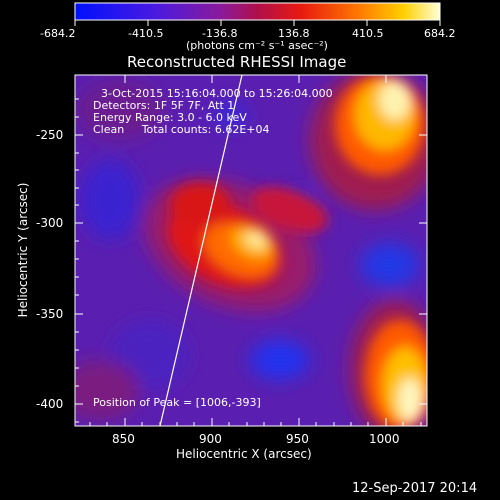 The image size is (500, 500). What do you see at coordinates (50, 314) in the screenshot?
I see `y-tick-label: -350` at bounding box center [50, 314].